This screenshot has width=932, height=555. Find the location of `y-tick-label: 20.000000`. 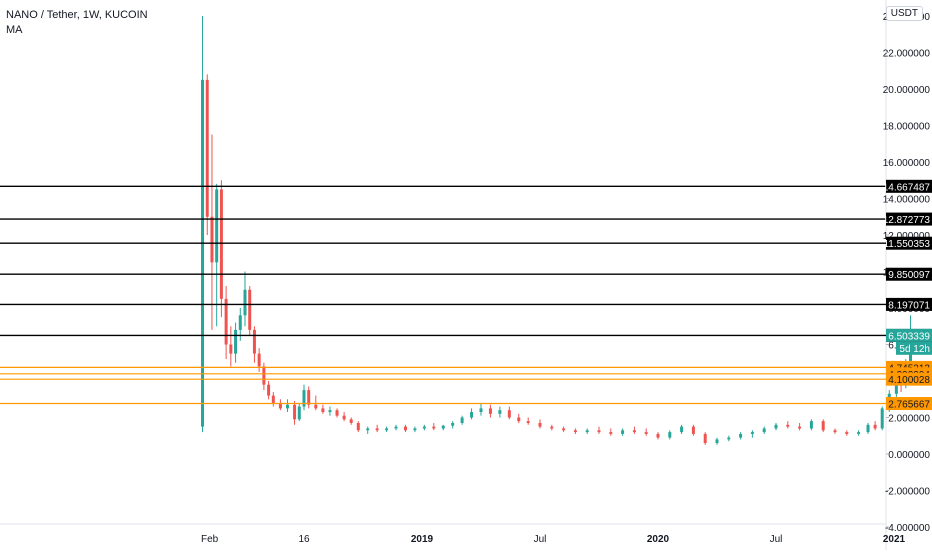

y-tick-label: 20.000000 is located at coordinates (907, 90).